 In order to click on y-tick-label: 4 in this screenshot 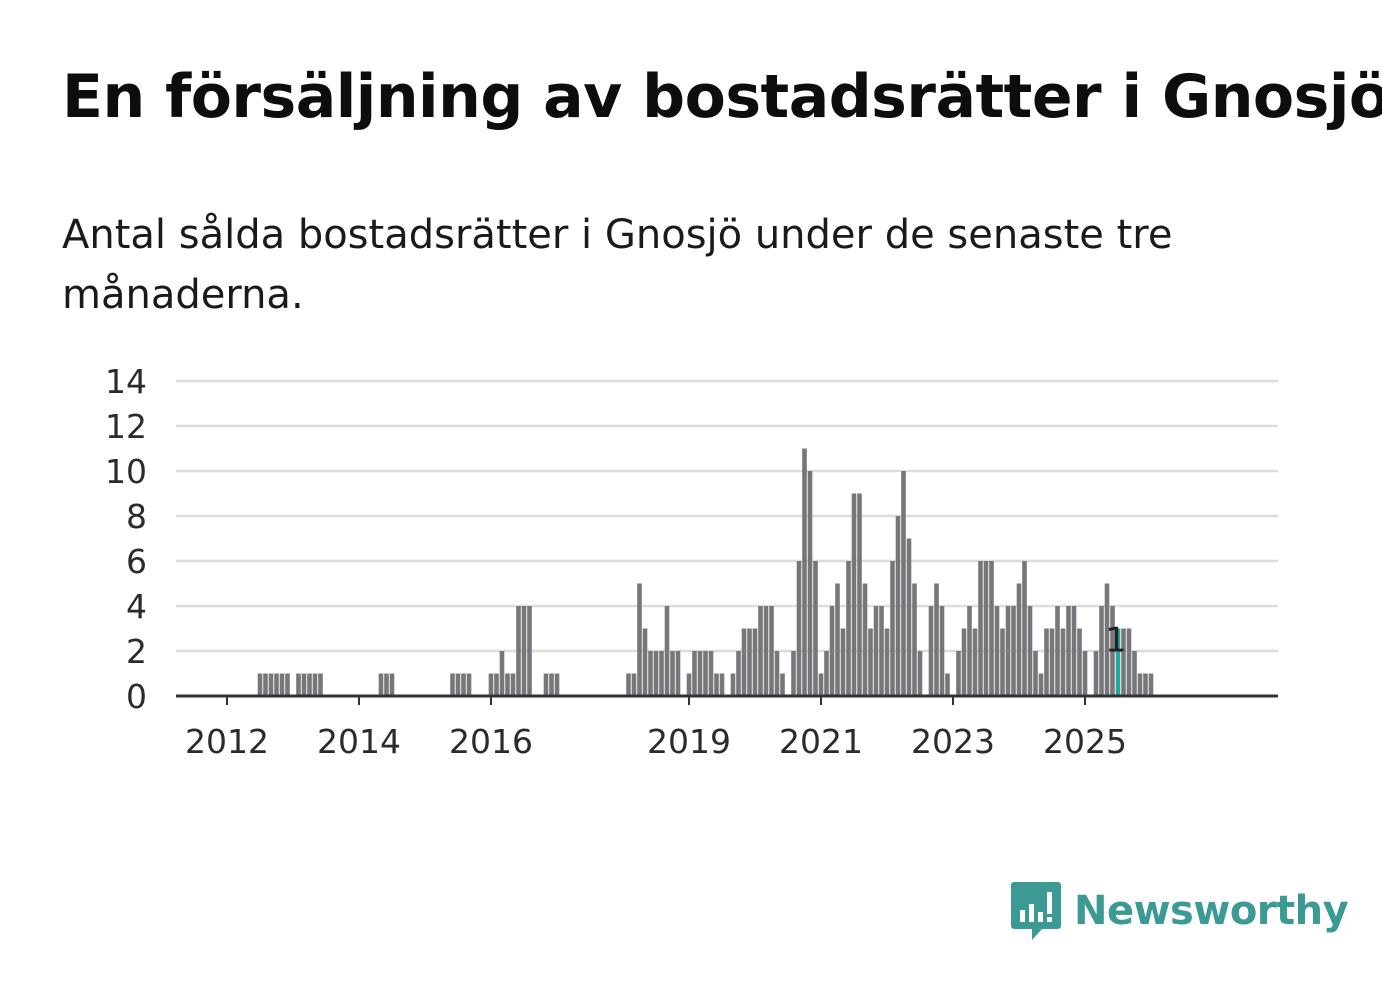, I will do `click(136, 606)`.